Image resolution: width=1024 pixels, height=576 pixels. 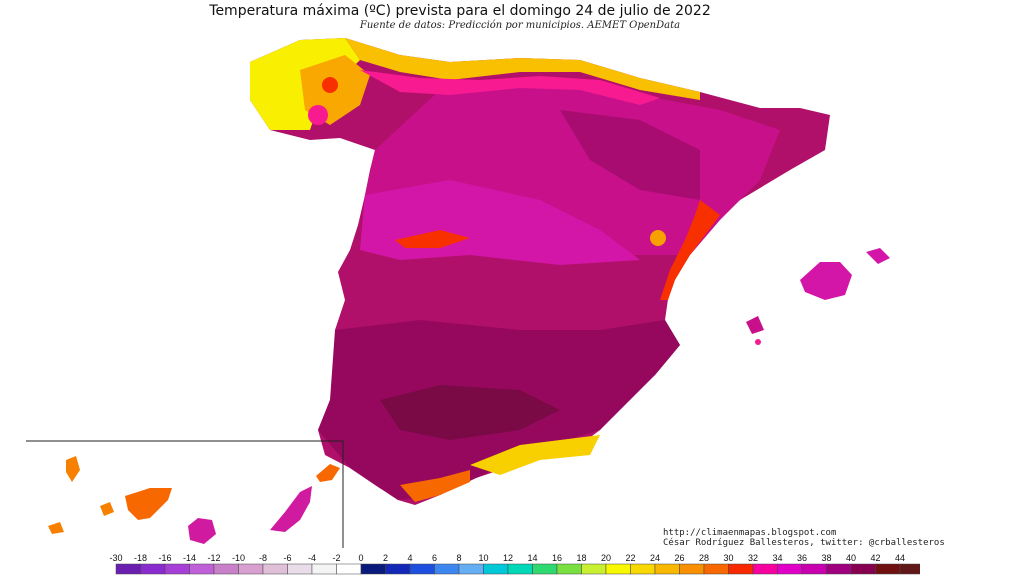 I want to click on legend-tick-label: 16, so click(x=557, y=558).